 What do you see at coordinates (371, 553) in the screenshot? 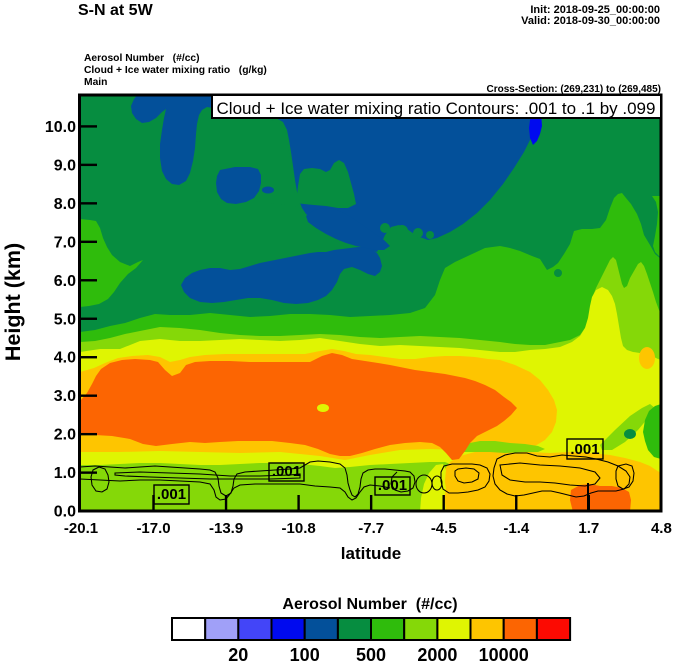
I see `svg-text: latitude` at bounding box center [371, 553].